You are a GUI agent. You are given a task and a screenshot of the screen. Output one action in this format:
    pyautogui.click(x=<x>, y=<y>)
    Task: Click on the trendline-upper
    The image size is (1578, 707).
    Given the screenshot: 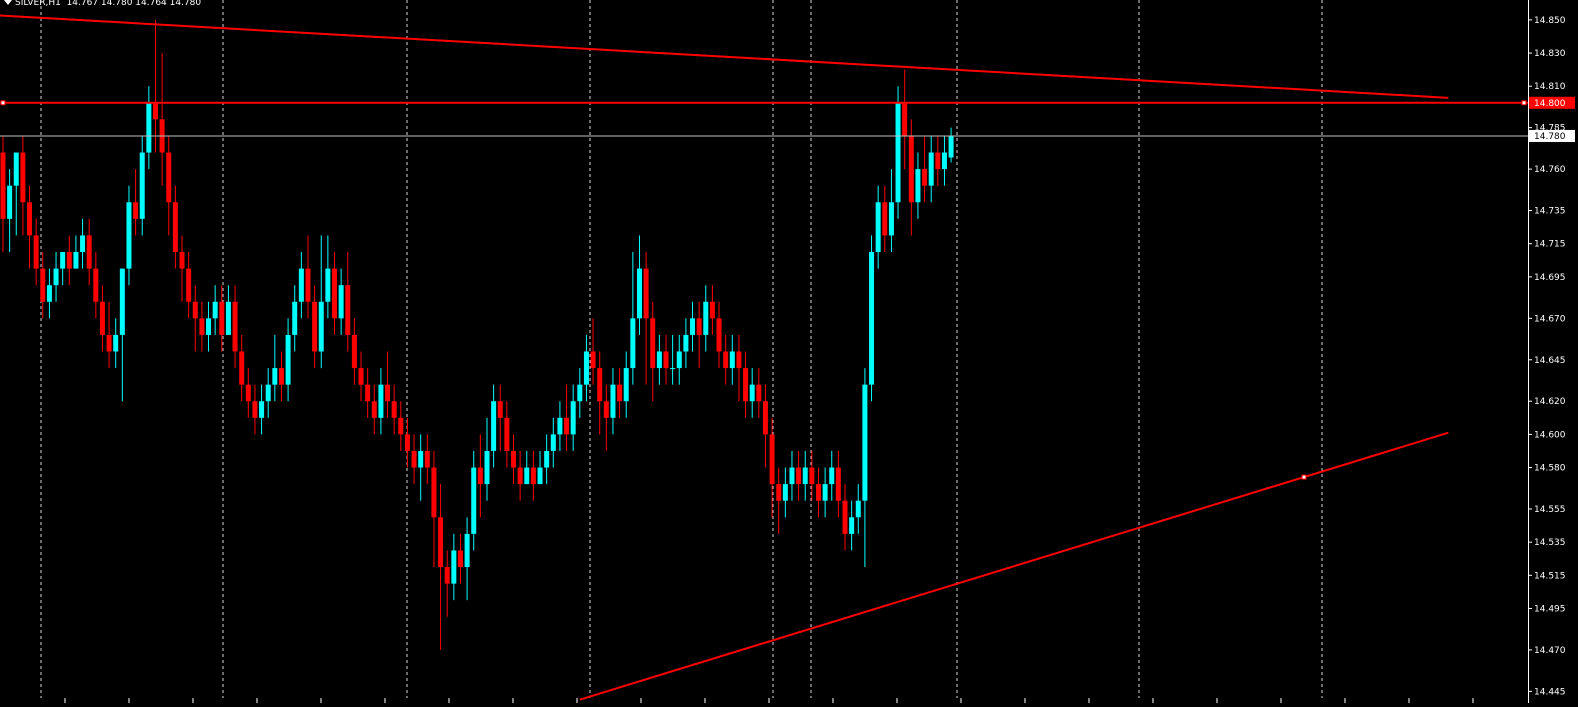 What is the action you would take?
    pyautogui.click(x=724, y=56)
    